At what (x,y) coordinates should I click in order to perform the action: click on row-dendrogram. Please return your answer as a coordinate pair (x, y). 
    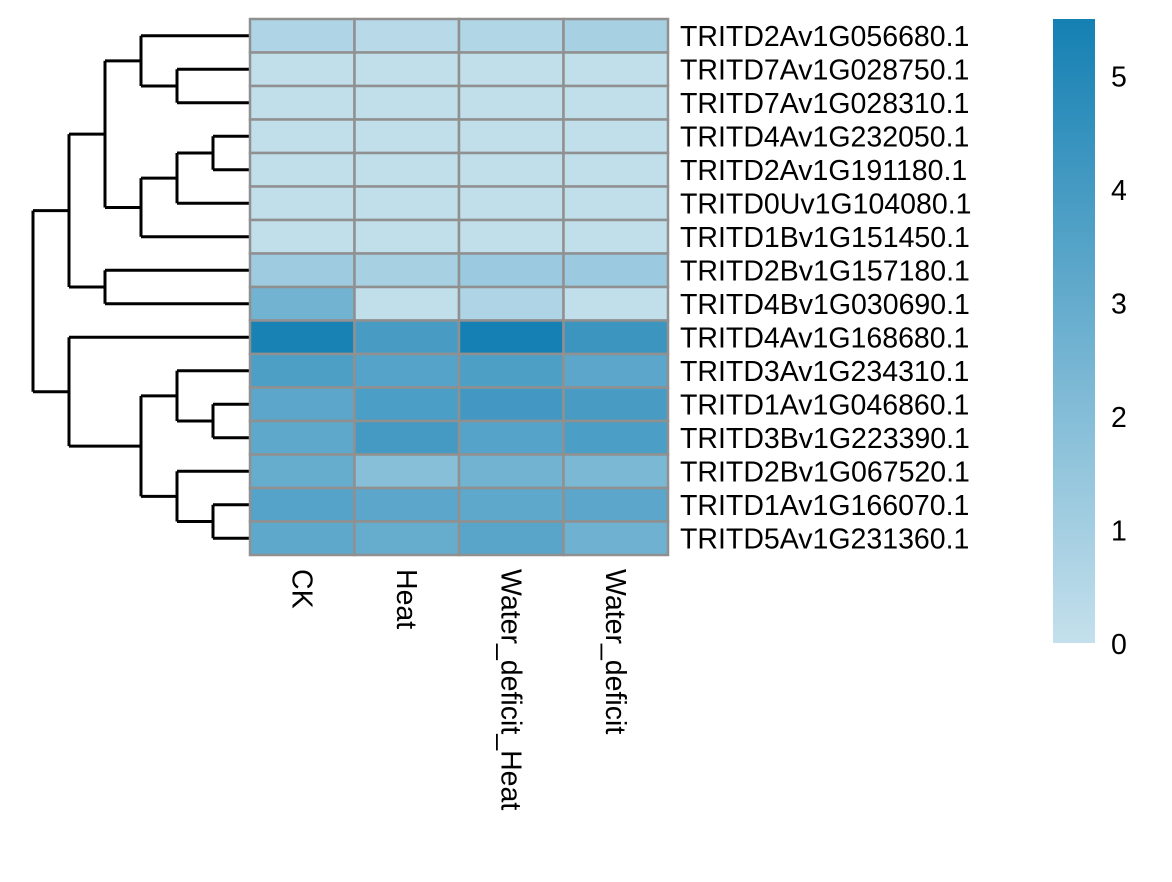
    Looking at the image, I should click on (140, 287).